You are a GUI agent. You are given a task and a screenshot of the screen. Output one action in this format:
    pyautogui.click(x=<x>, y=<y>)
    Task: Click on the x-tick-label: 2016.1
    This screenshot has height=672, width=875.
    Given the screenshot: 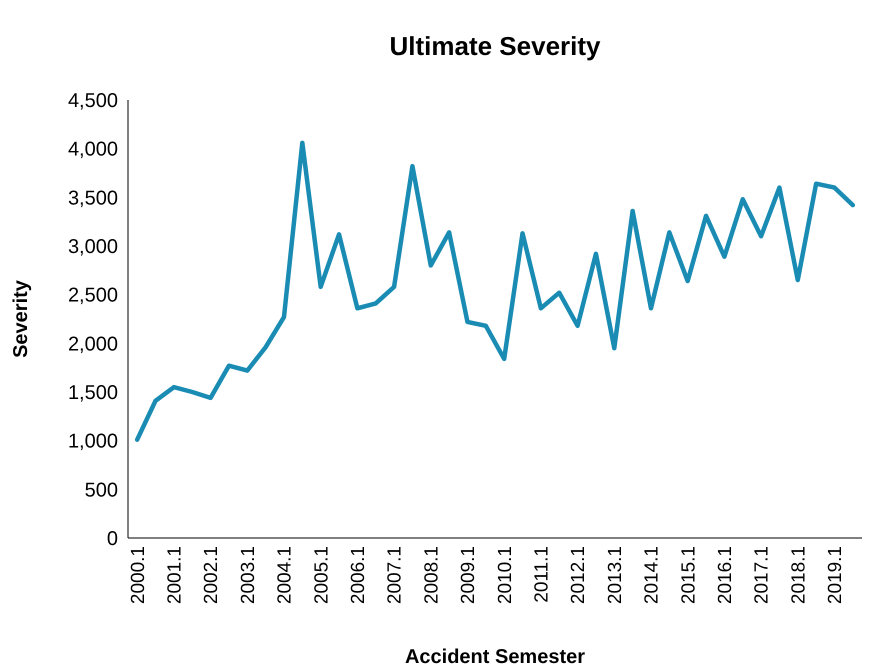 What is the action you would take?
    pyautogui.click(x=725, y=575)
    